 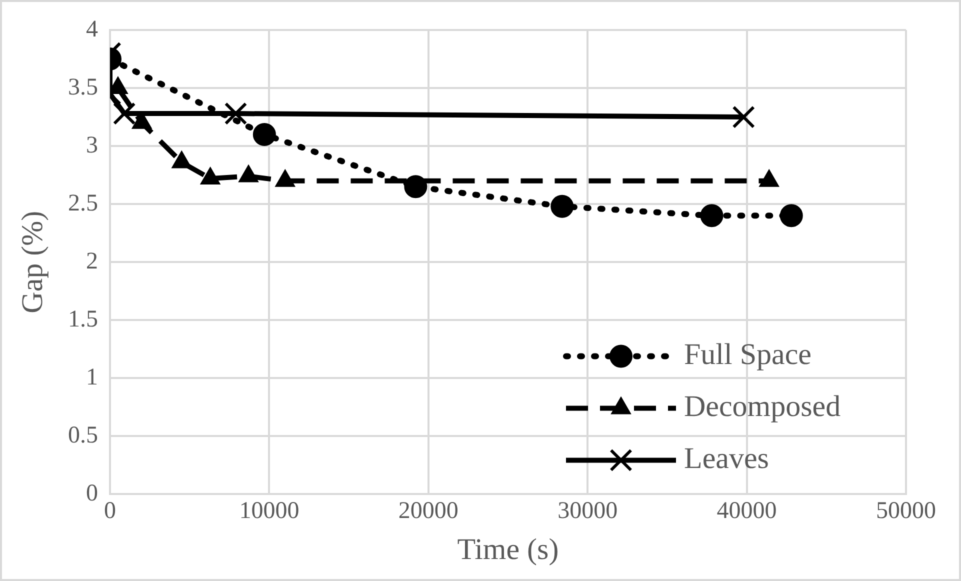 I want to click on y-tick-label: 0, so click(x=92, y=493).